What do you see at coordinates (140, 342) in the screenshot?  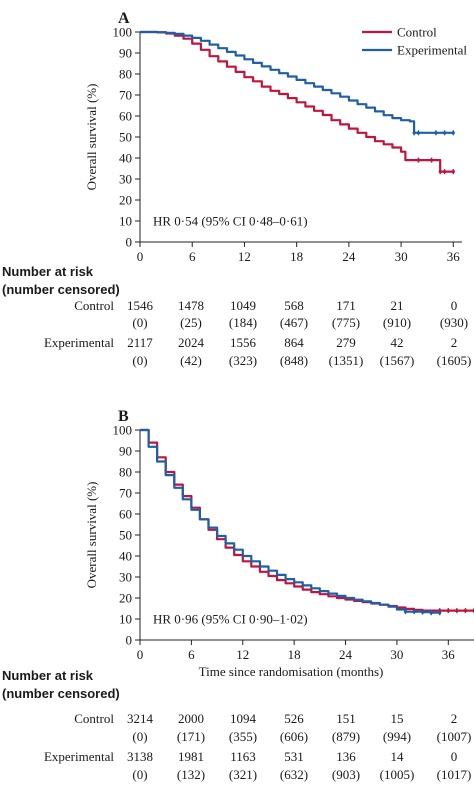 I see `at-risk-value: 2117` at bounding box center [140, 342].